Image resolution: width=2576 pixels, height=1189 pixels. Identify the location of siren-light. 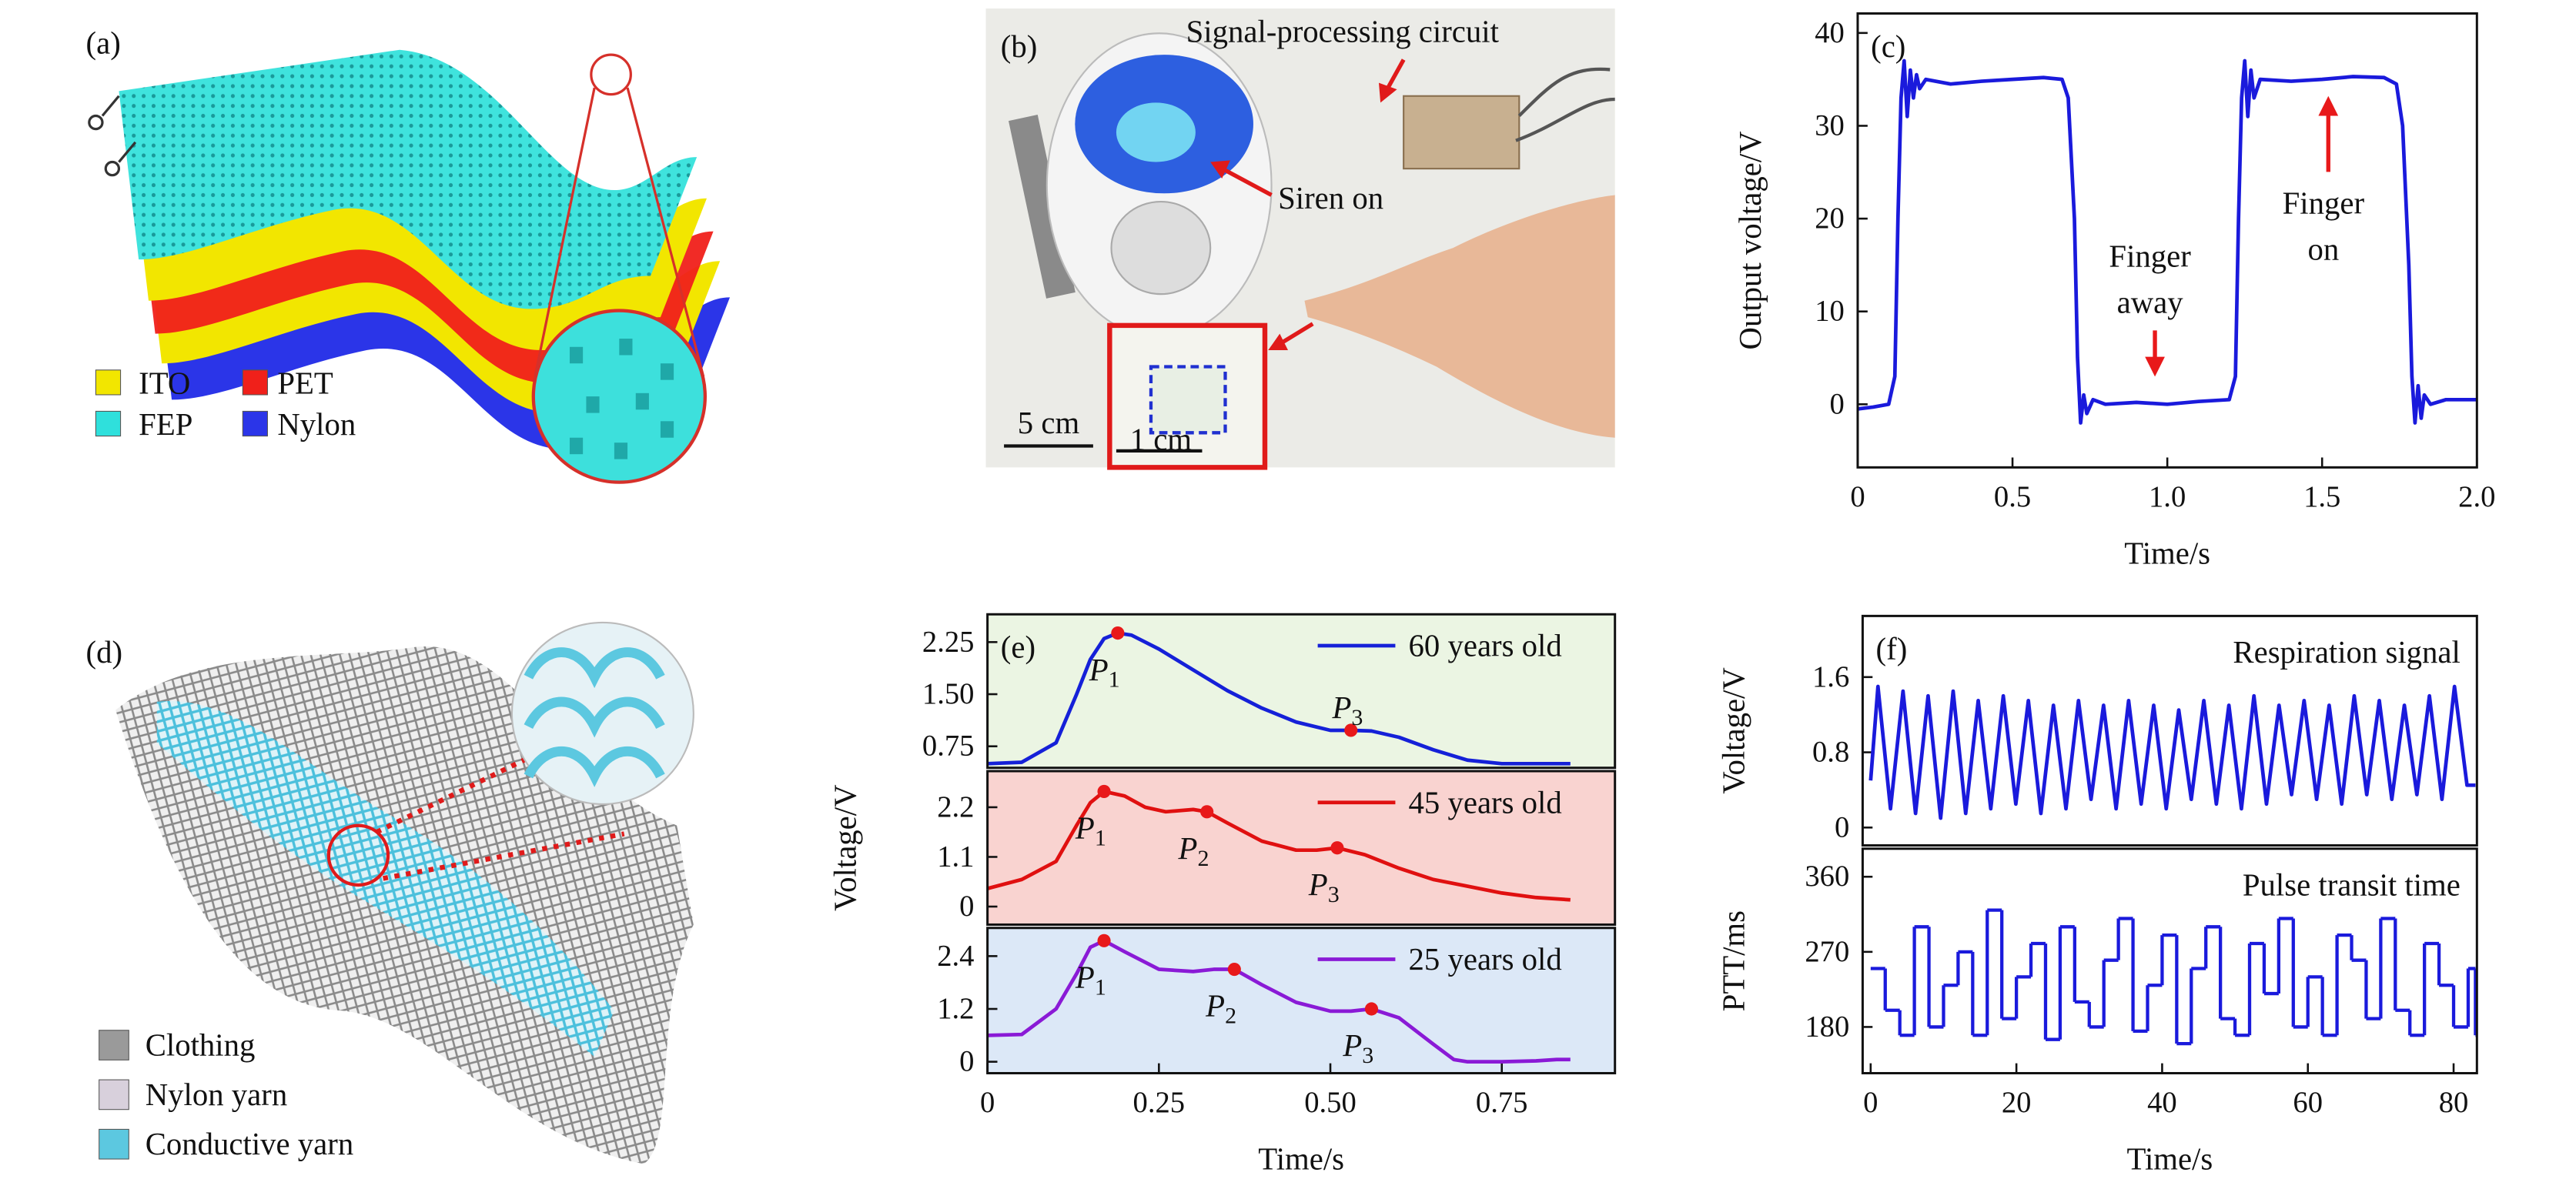
(1156, 132).